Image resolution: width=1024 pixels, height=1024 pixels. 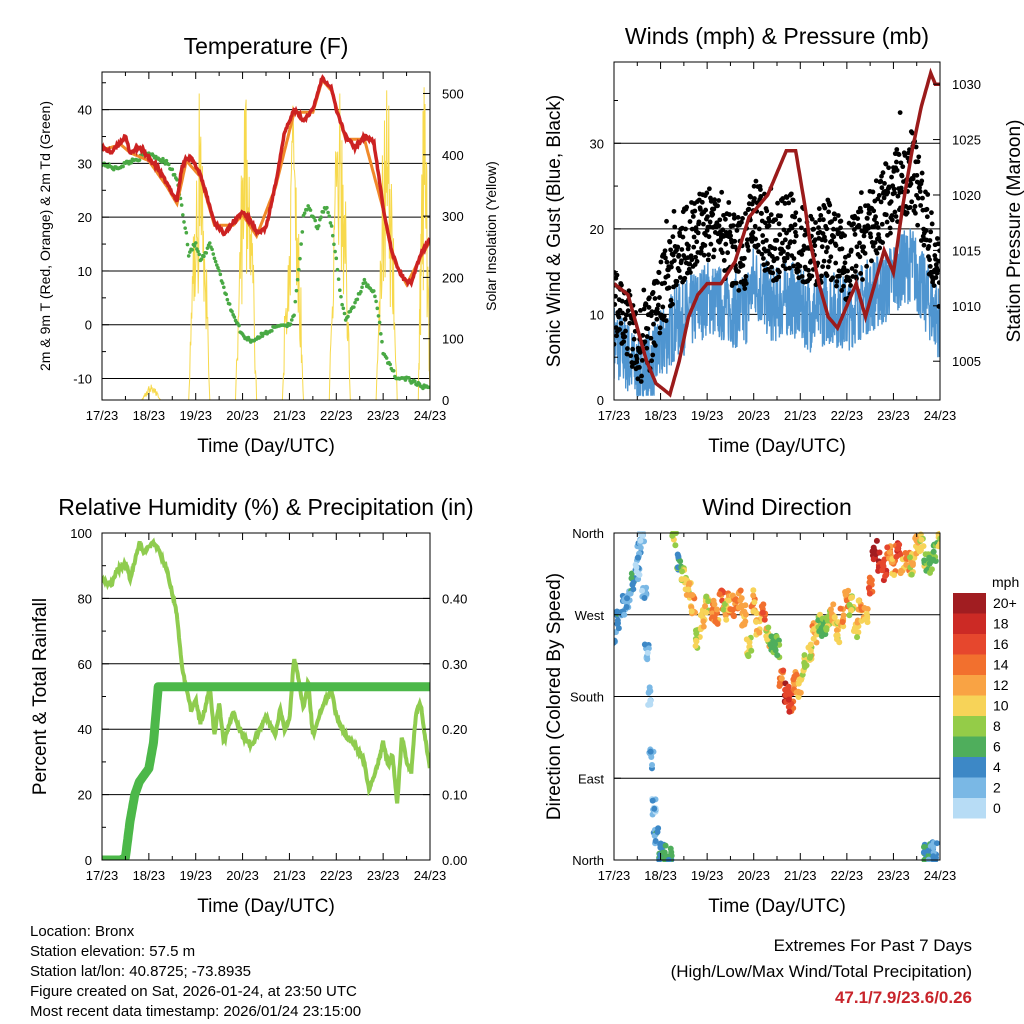 I want to click on x-tick-label: 20/23, so click(x=753, y=875).